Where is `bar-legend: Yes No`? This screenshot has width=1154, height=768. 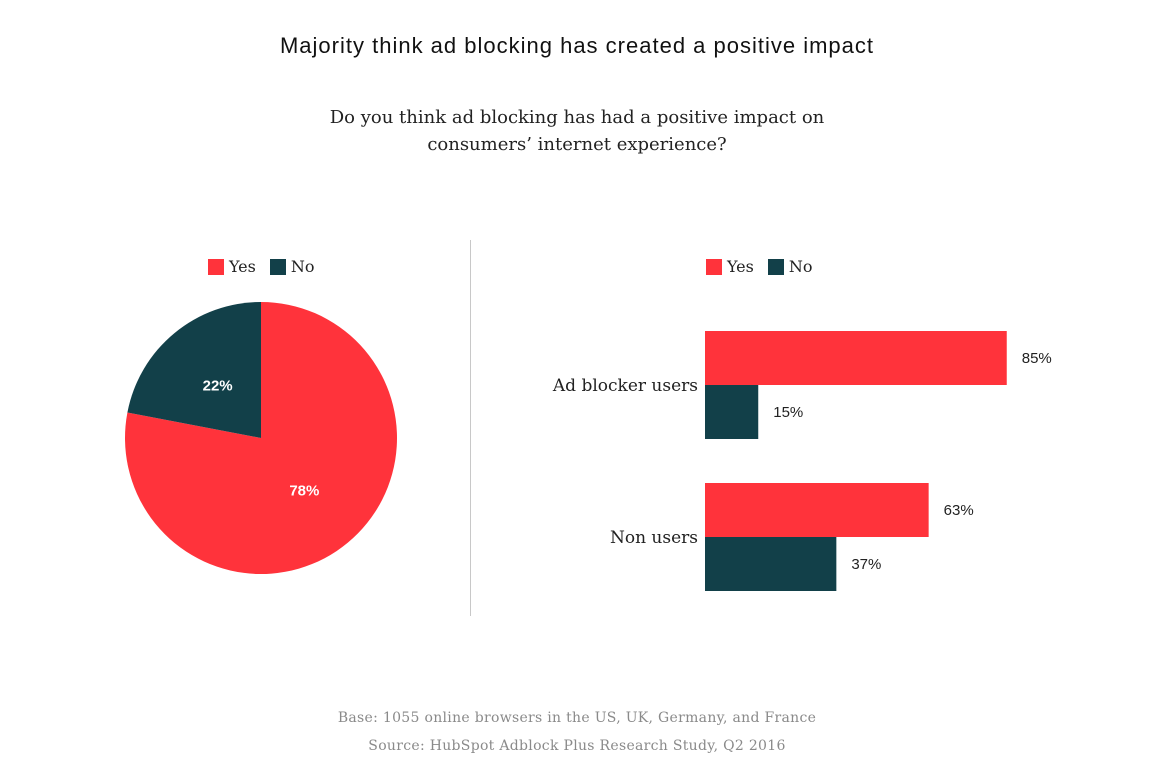
bar-legend: Yes No is located at coordinates (766, 266).